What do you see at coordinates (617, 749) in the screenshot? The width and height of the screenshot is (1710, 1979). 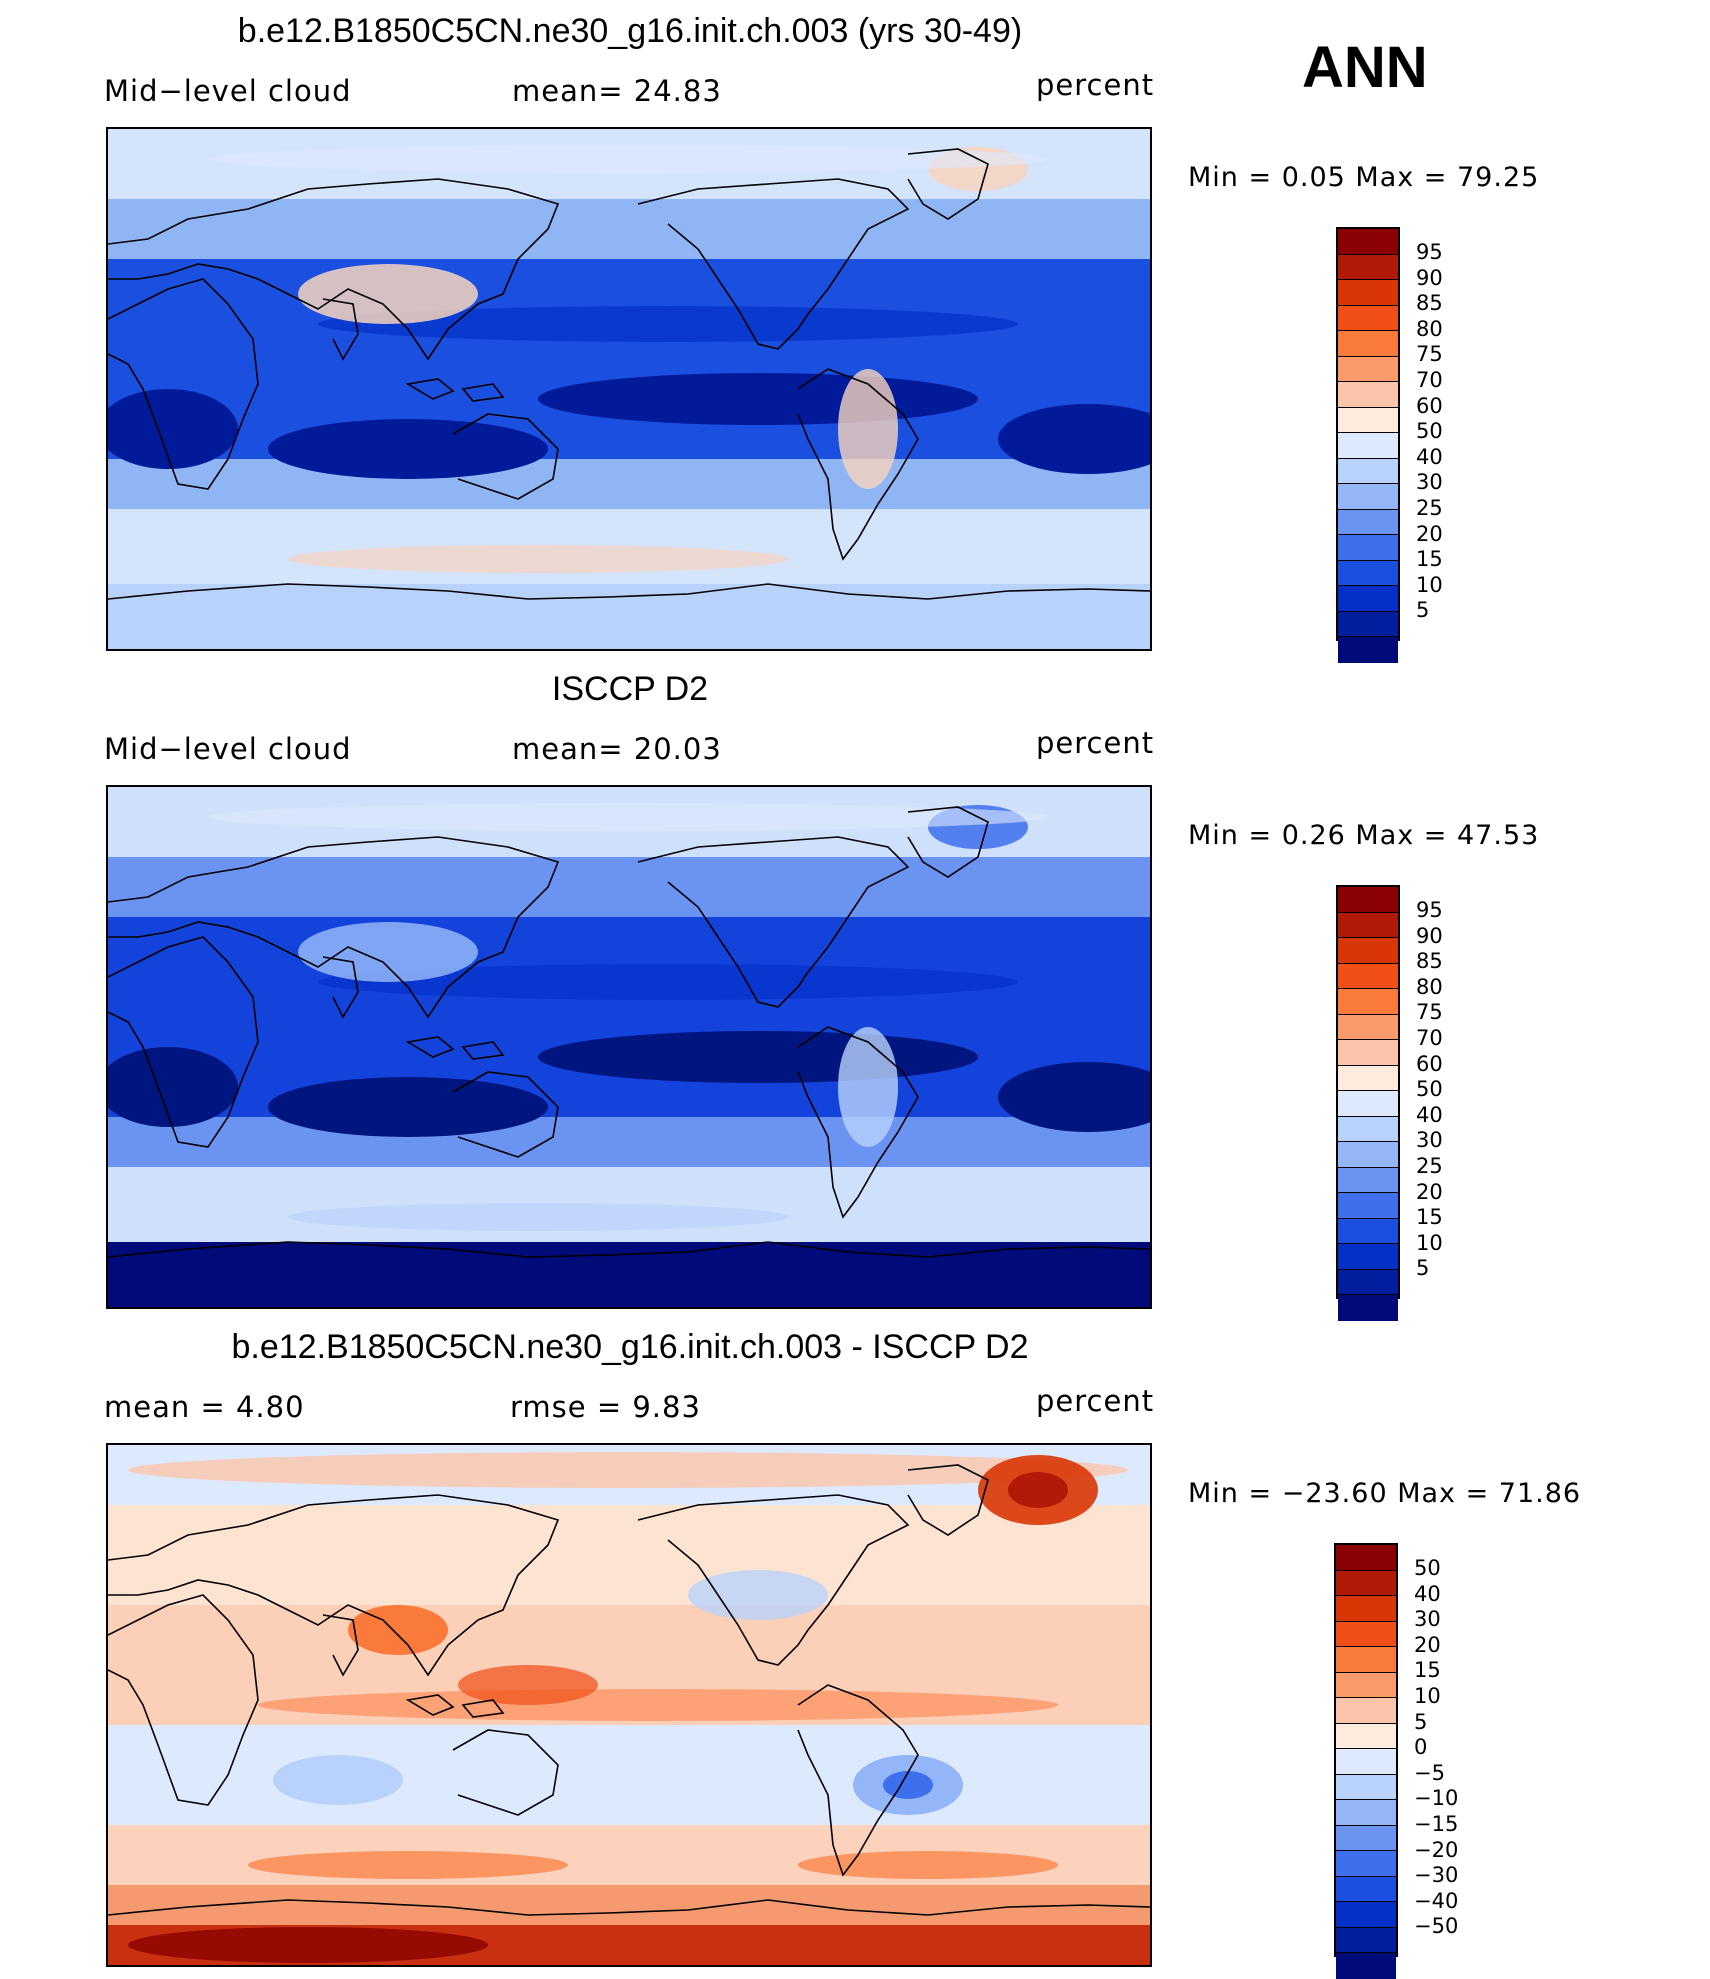 I see `mean-label: mean= 20.03` at bounding box center [617, 749].